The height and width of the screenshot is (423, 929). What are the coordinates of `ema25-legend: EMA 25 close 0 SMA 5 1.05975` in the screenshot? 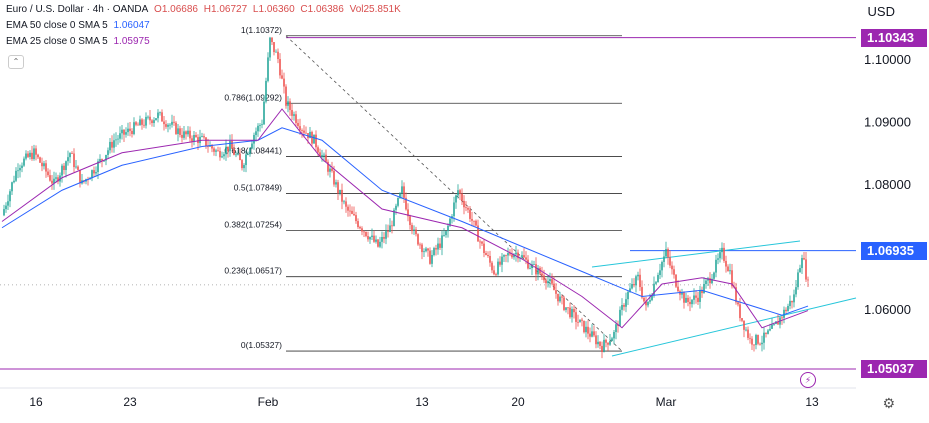 It's located at (79, 41).